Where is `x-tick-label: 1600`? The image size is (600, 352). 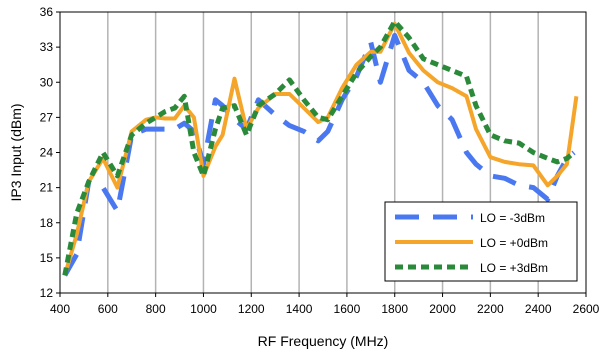 x-tick-label: 1600 is located at coordinates (347, 309).